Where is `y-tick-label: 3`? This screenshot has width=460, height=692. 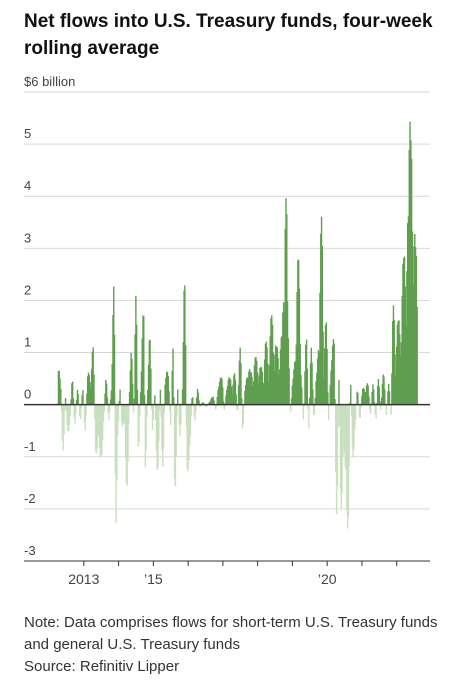
y-tick-label: 3 is located at coordinates (27, 237).